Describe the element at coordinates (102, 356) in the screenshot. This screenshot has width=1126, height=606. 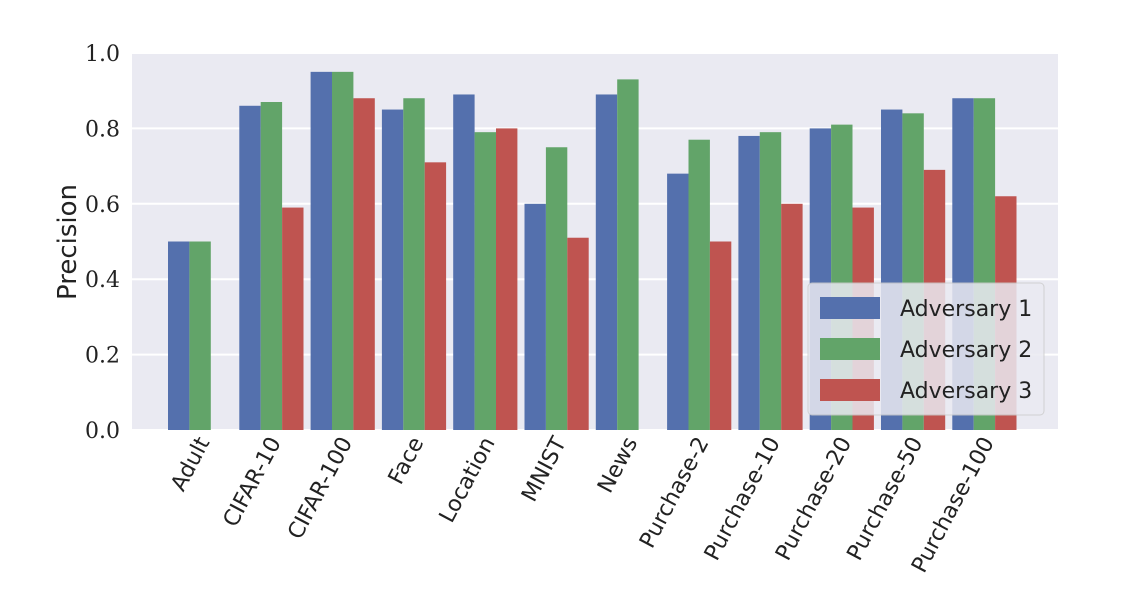
I see `y-tick-label: 0.2` at that location.